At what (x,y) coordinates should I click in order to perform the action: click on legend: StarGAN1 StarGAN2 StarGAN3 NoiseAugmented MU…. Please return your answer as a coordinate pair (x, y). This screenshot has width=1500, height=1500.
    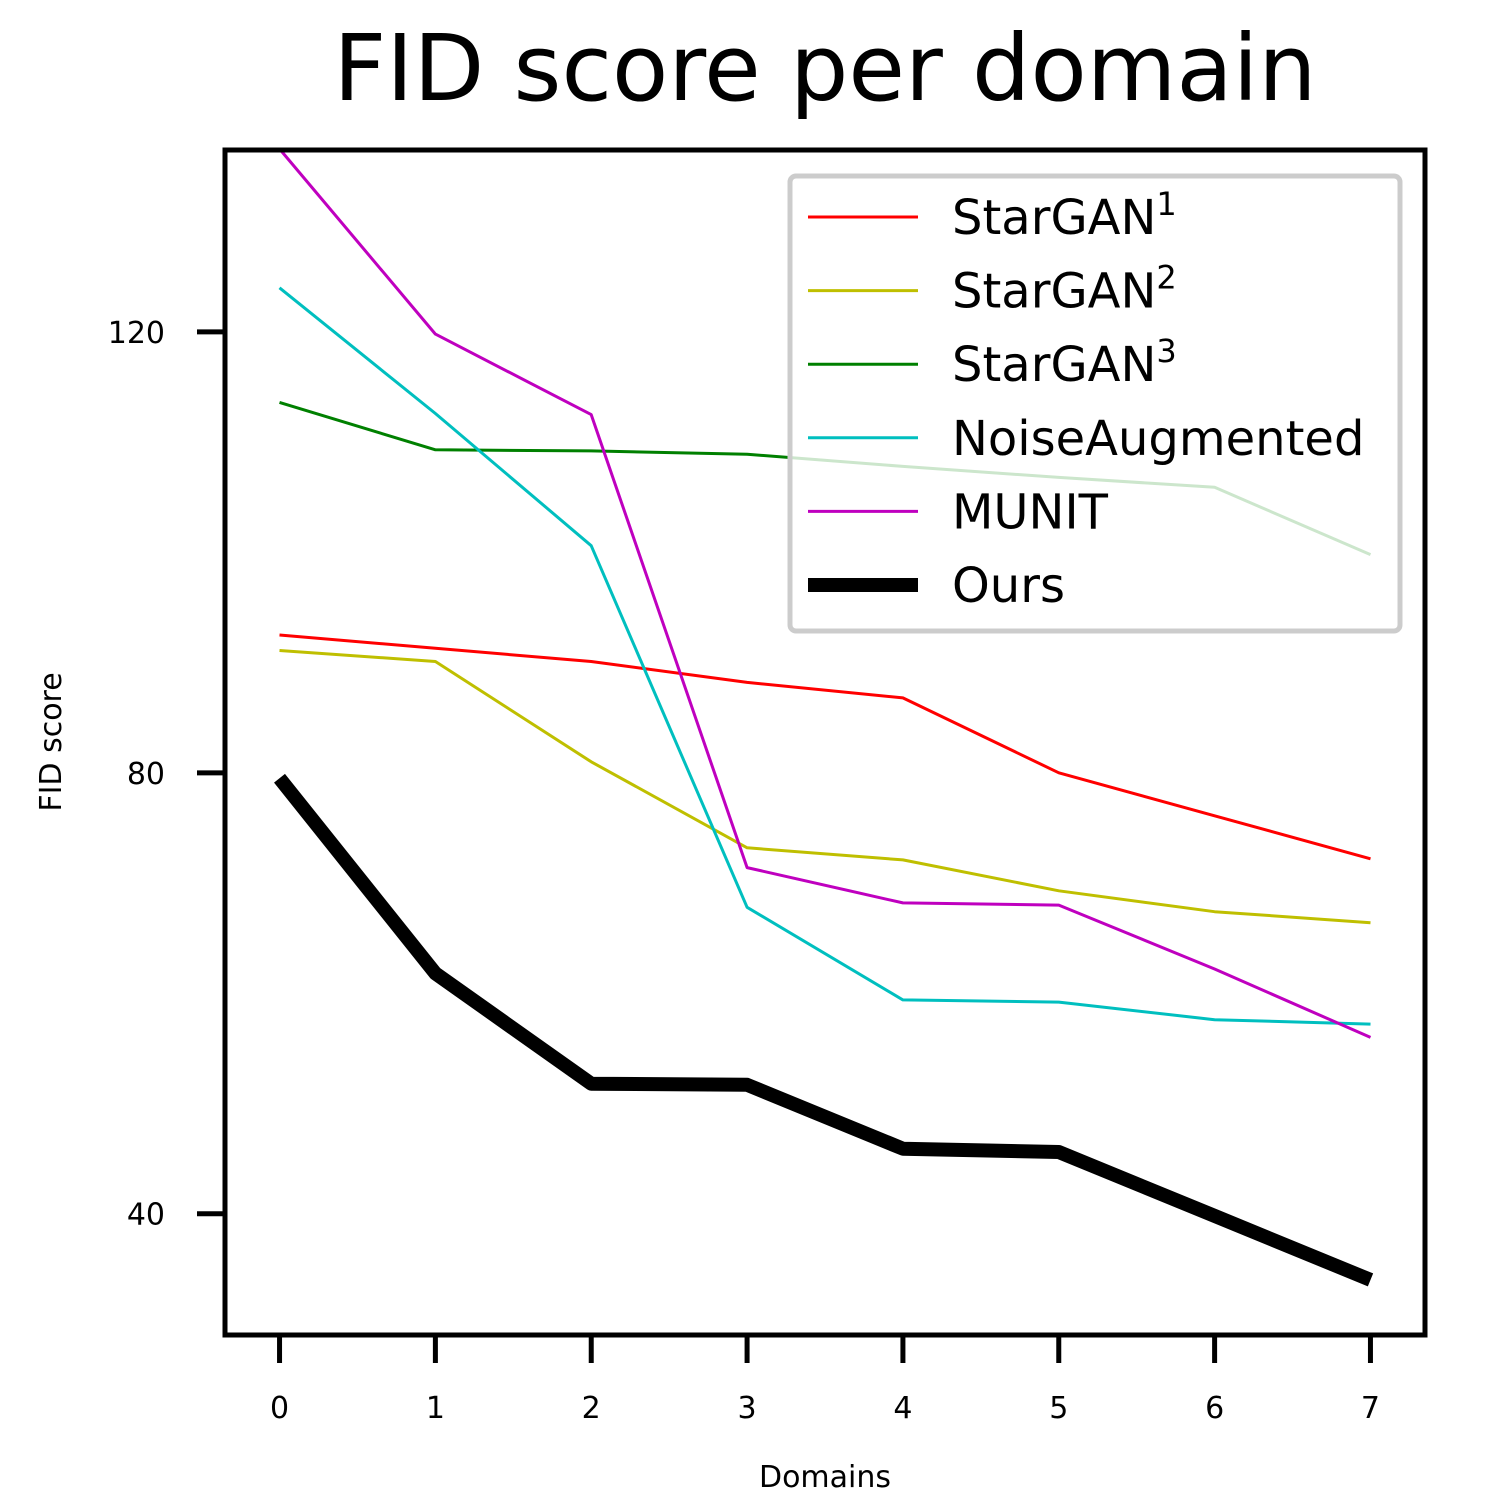
    Looking at the image, I should click on (1095, 403).